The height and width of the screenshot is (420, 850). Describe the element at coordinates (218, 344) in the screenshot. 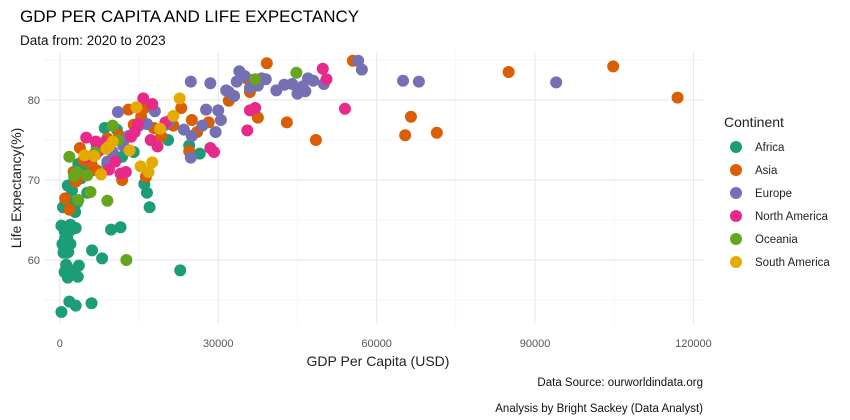

I see `x-tick-label: 30000` at that location.